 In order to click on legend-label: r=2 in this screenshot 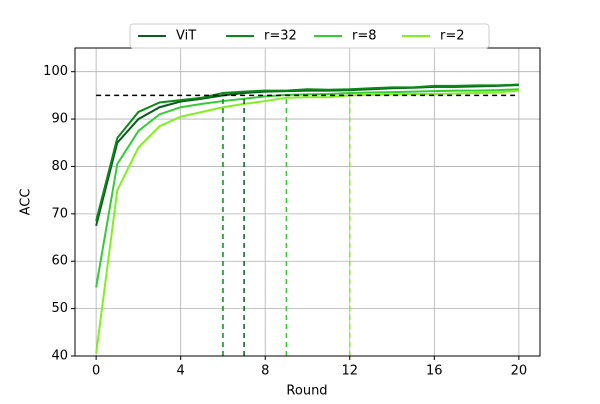, I will do `click(452, 36)`.